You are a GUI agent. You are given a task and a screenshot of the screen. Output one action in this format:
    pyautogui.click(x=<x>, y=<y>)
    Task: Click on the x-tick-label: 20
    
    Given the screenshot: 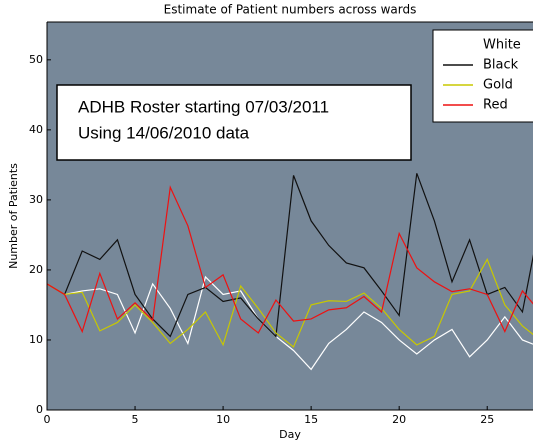 What is the action you would take?
    pyautogui.click(x=399, y=419)
    